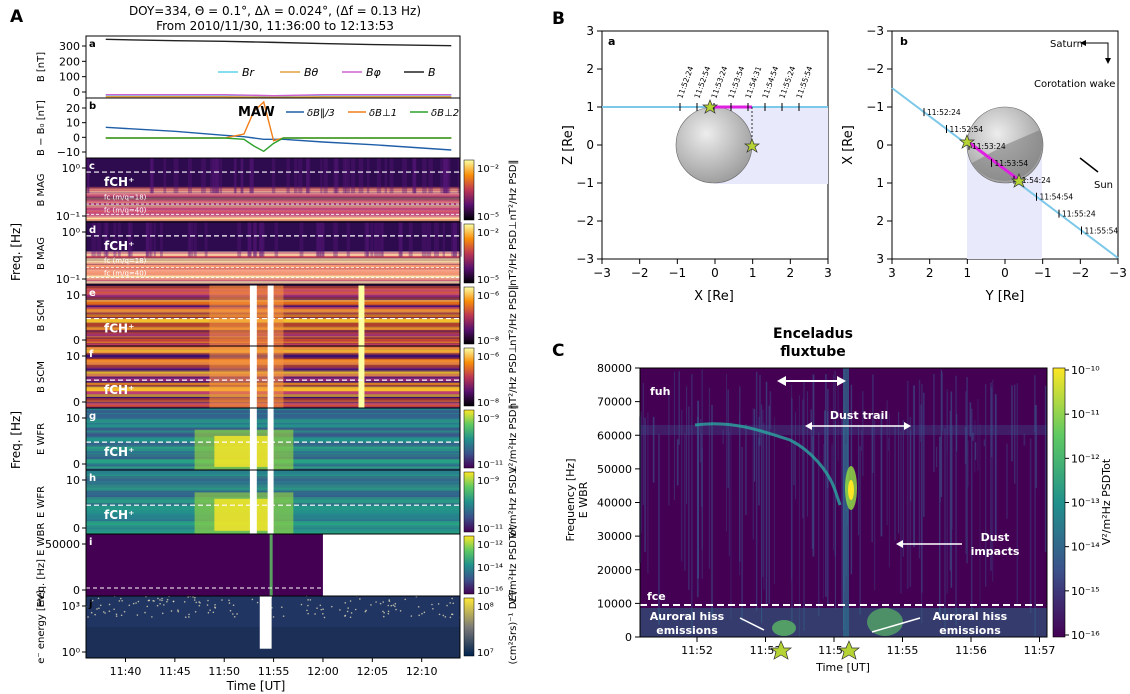 Image resolution: width=1130 pixels, height=694 pixels. Describe the element at coordinates (16, 440) in the screenshot. I see `panel-a-freq-label-2: Freq. [Hz]` at that location.